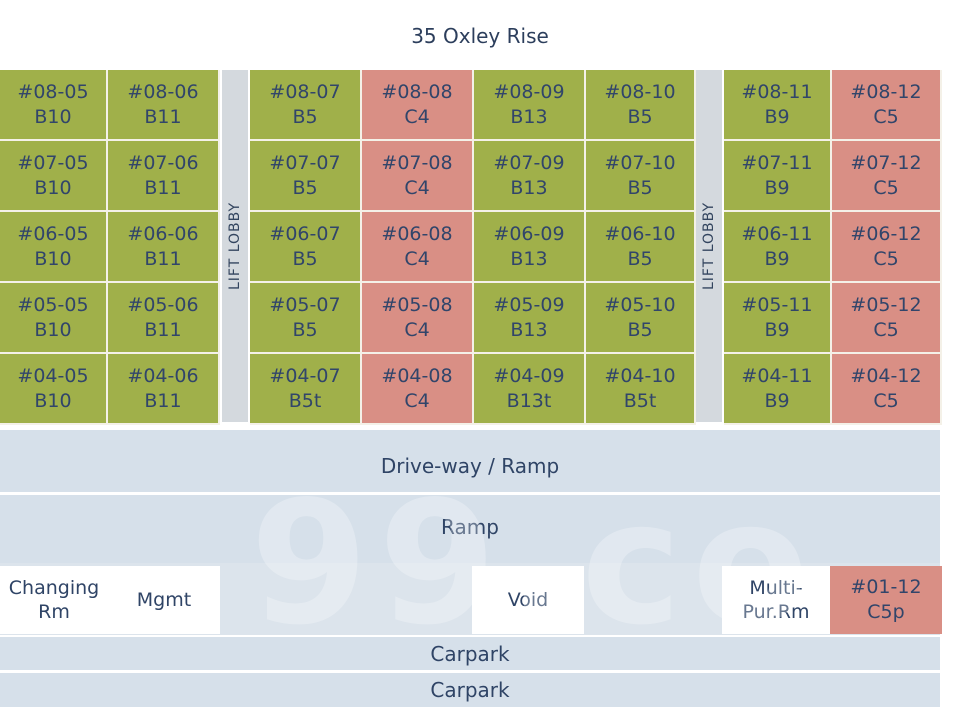  I want to click on driveway-band: Drive-way / Ramp, so click(470, 461).